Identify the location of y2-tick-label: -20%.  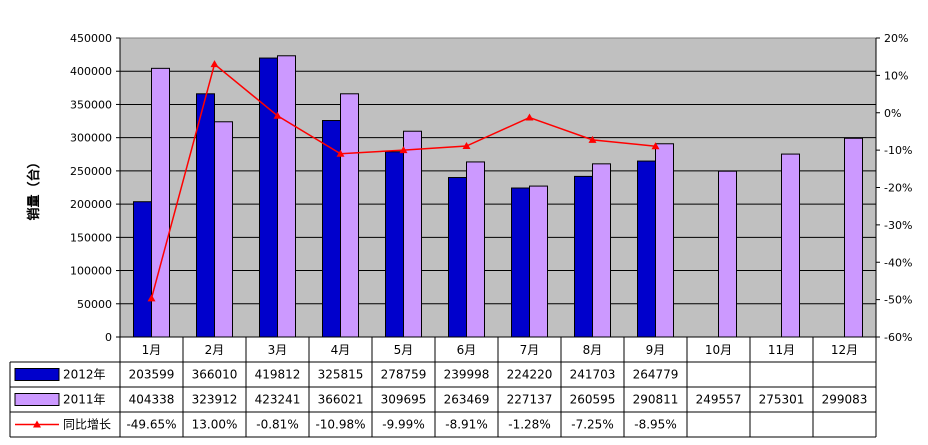
(898, 188).